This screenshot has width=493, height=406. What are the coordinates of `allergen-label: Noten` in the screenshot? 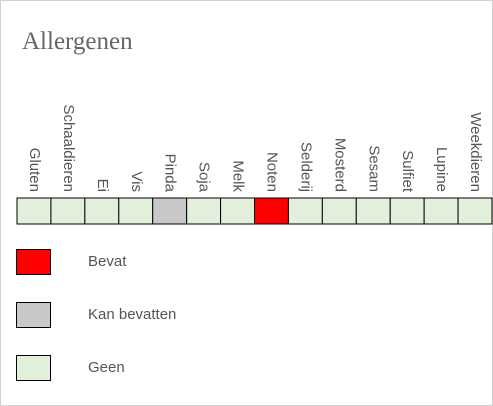 It's located at (271, 172).